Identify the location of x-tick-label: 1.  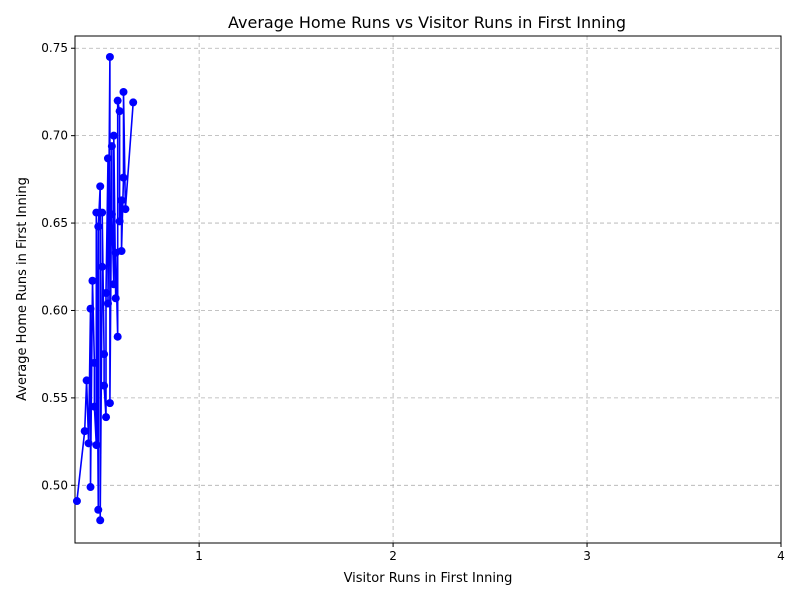
(199, 556).